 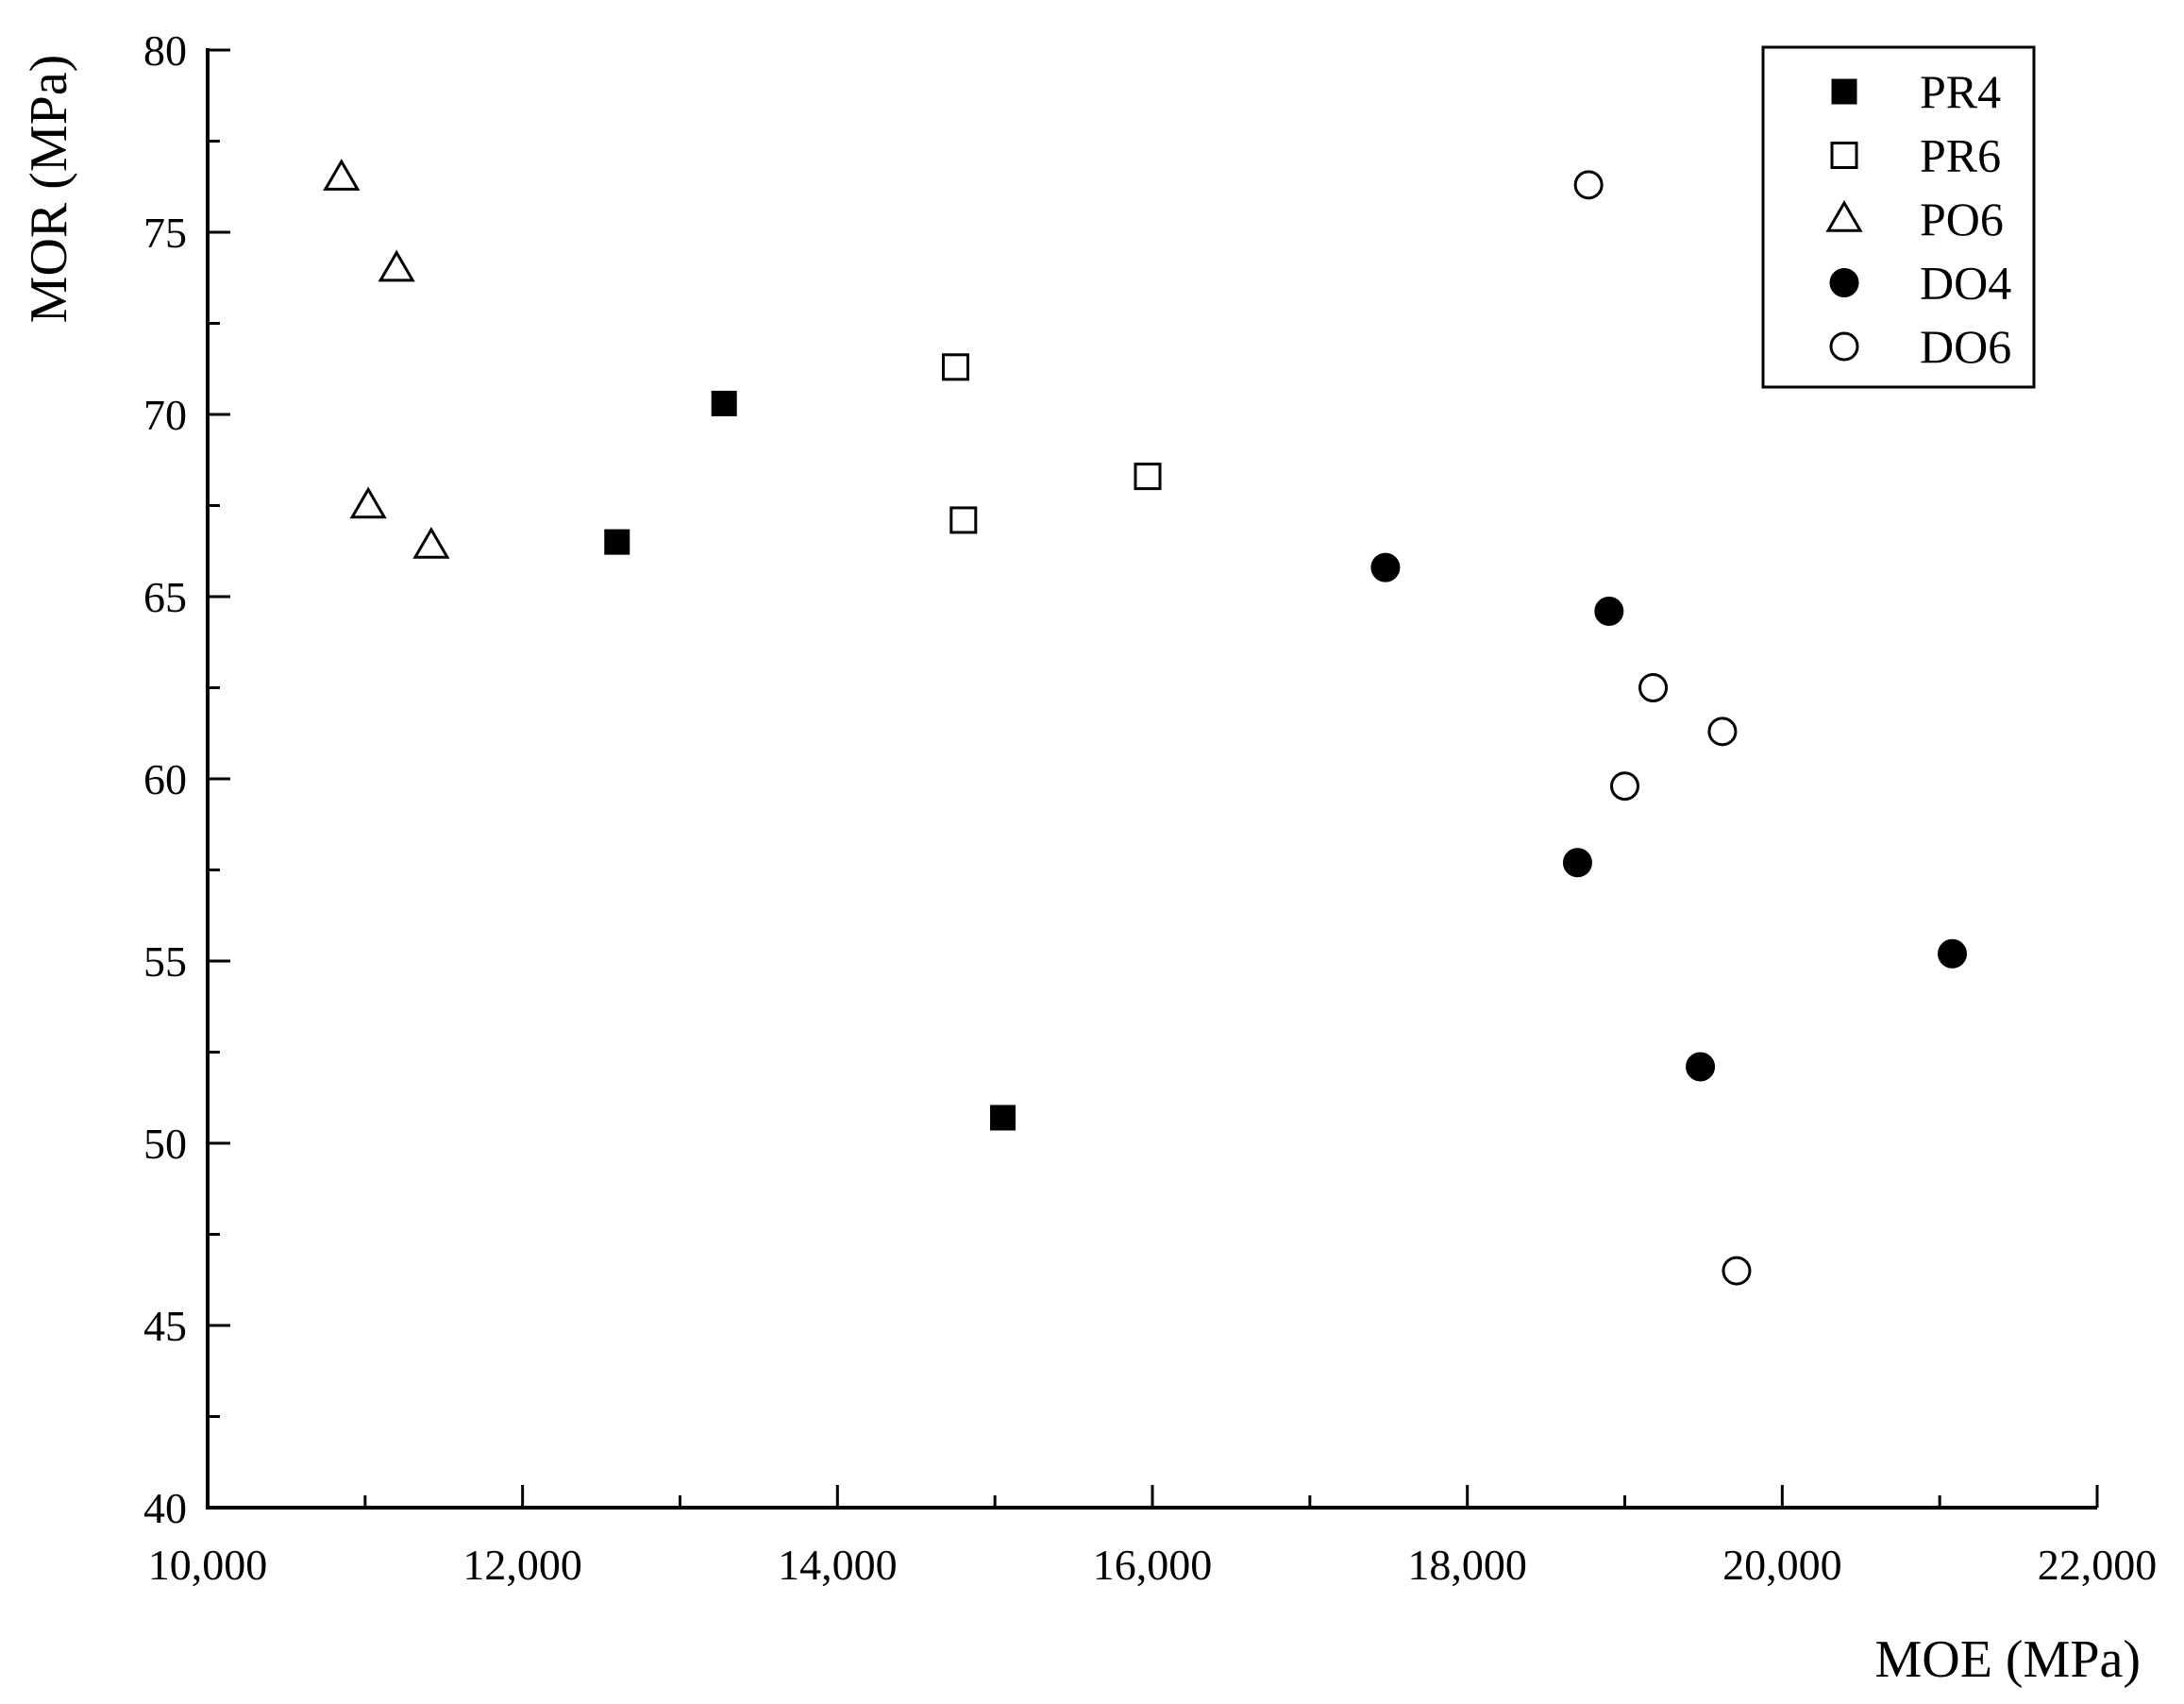 I want to click on legend-item-pr6: PR6, so click(x=1915, y=155).